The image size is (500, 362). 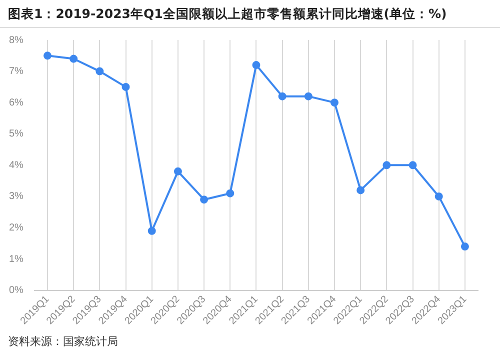 I want to click on y-tick-label: 6%, so click(x=16, y=102).